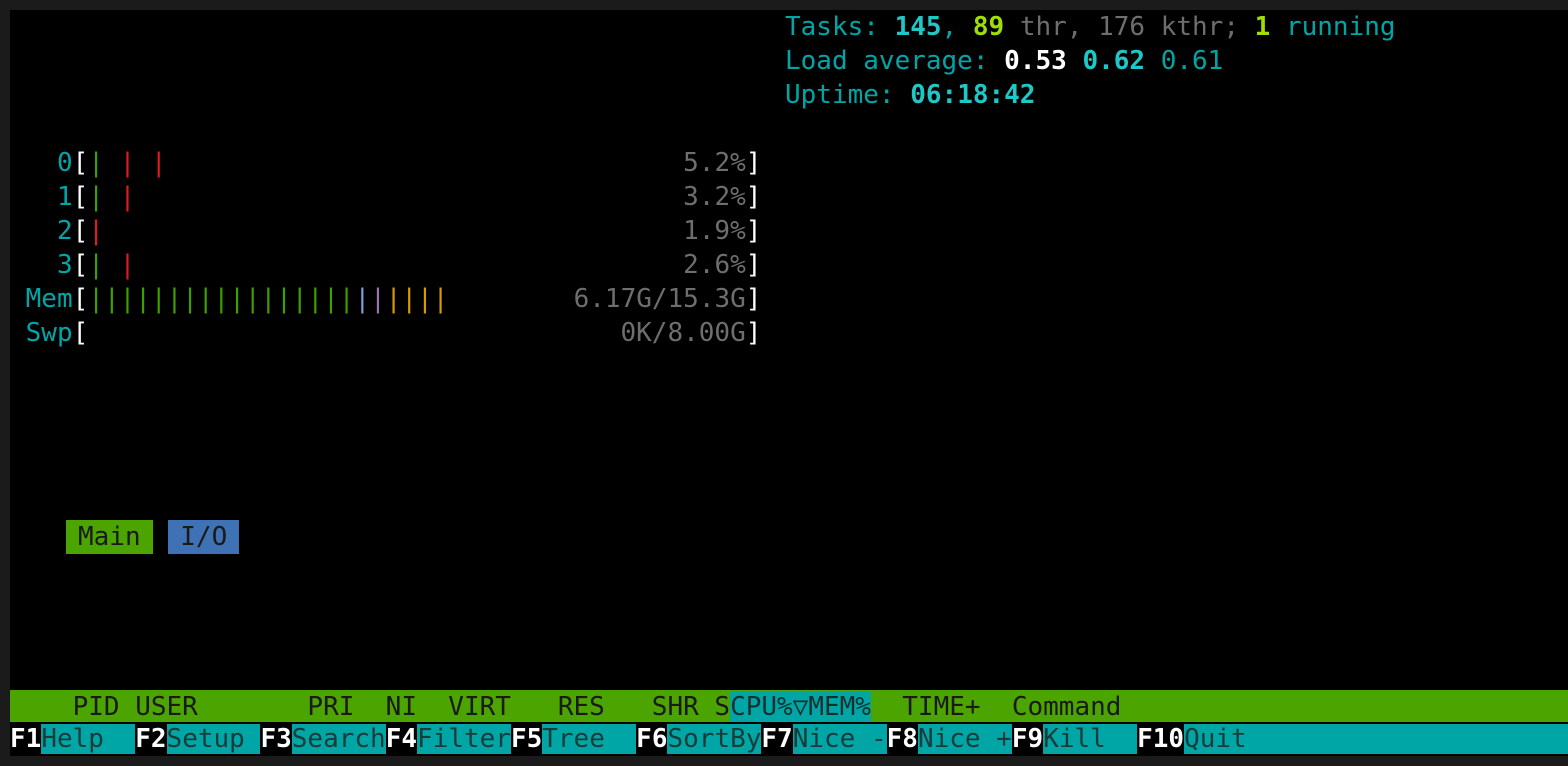  Describe the element at coordinates (1051, 27) in the screenshot. I see `thread-label: thr,` at that location.